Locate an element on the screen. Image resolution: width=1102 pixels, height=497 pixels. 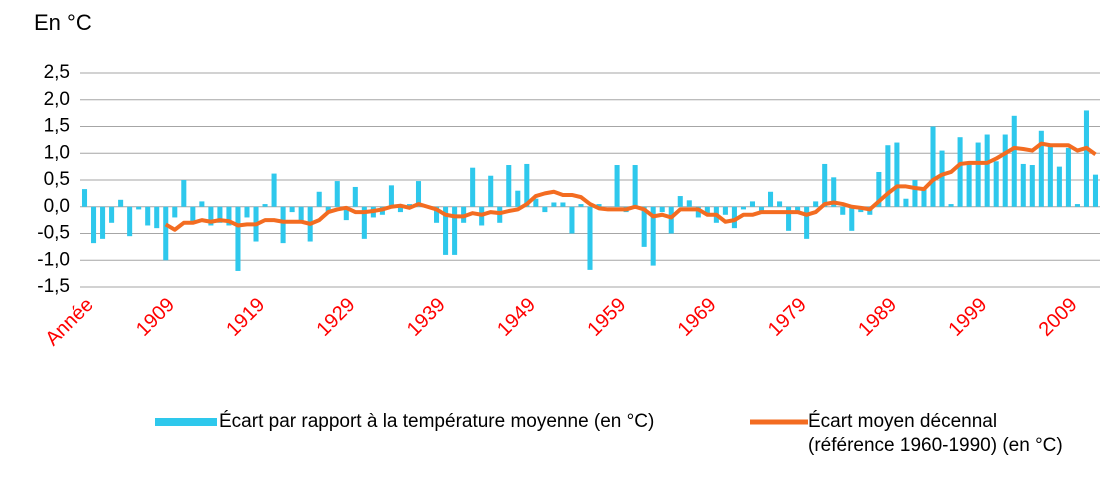
x-tick-label: 1959 is located at coordinates (606, 317).